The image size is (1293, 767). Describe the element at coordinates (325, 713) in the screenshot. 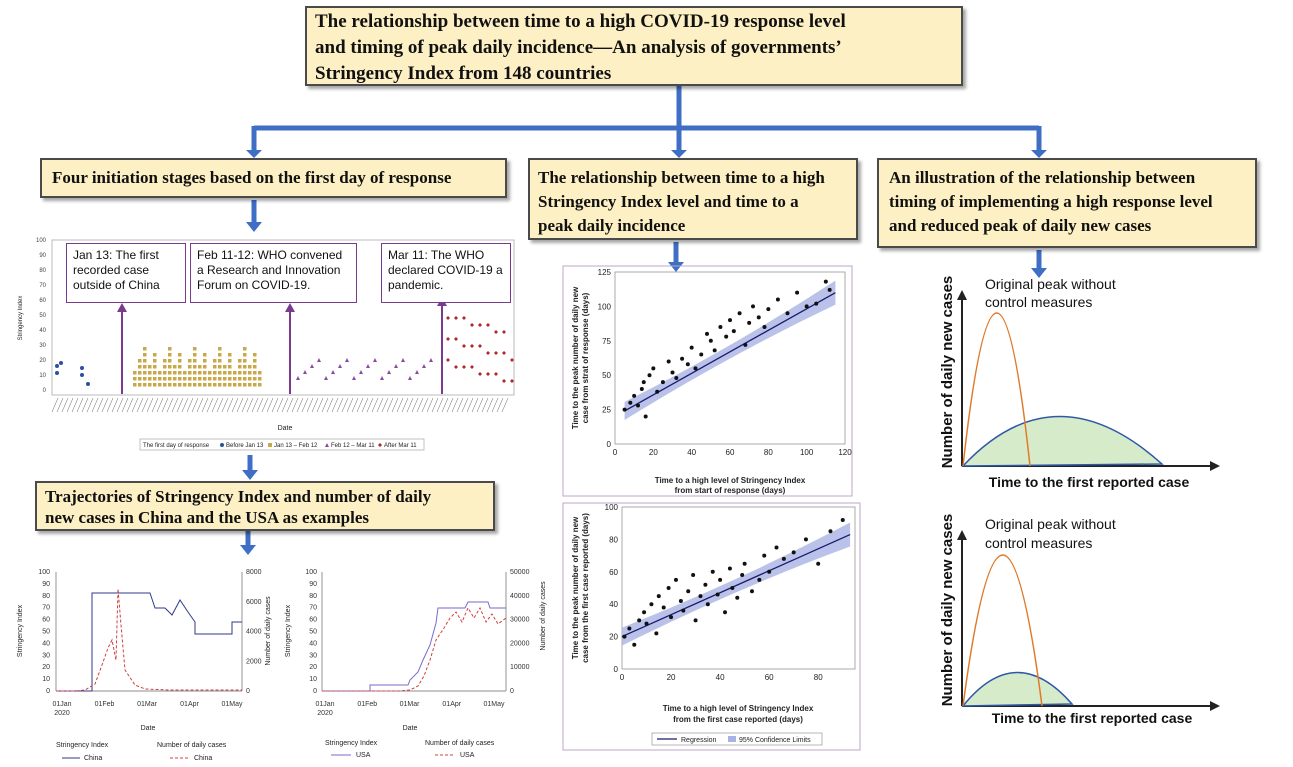

I see `usa-xtick-label: 2020` at that location.